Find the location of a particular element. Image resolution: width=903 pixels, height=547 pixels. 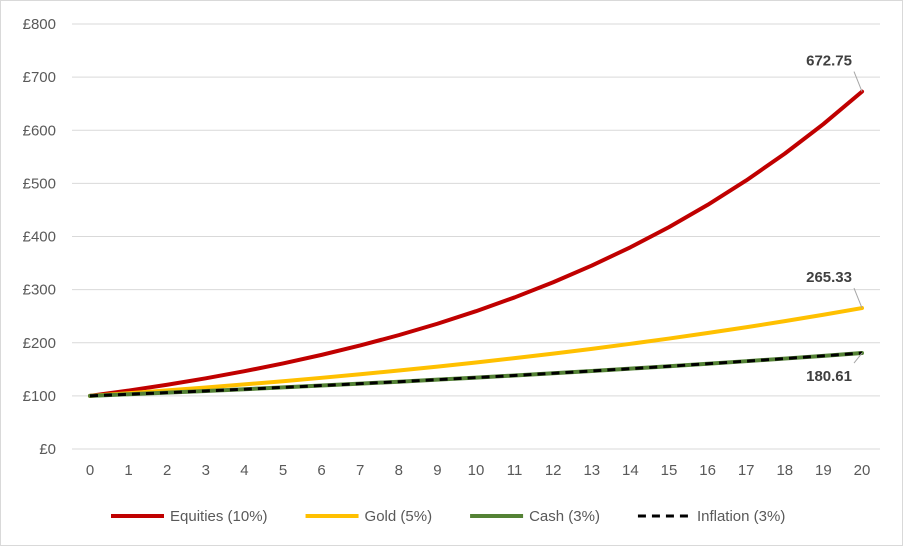

x-tick-label: 5 is located at coordinates (283, 470).